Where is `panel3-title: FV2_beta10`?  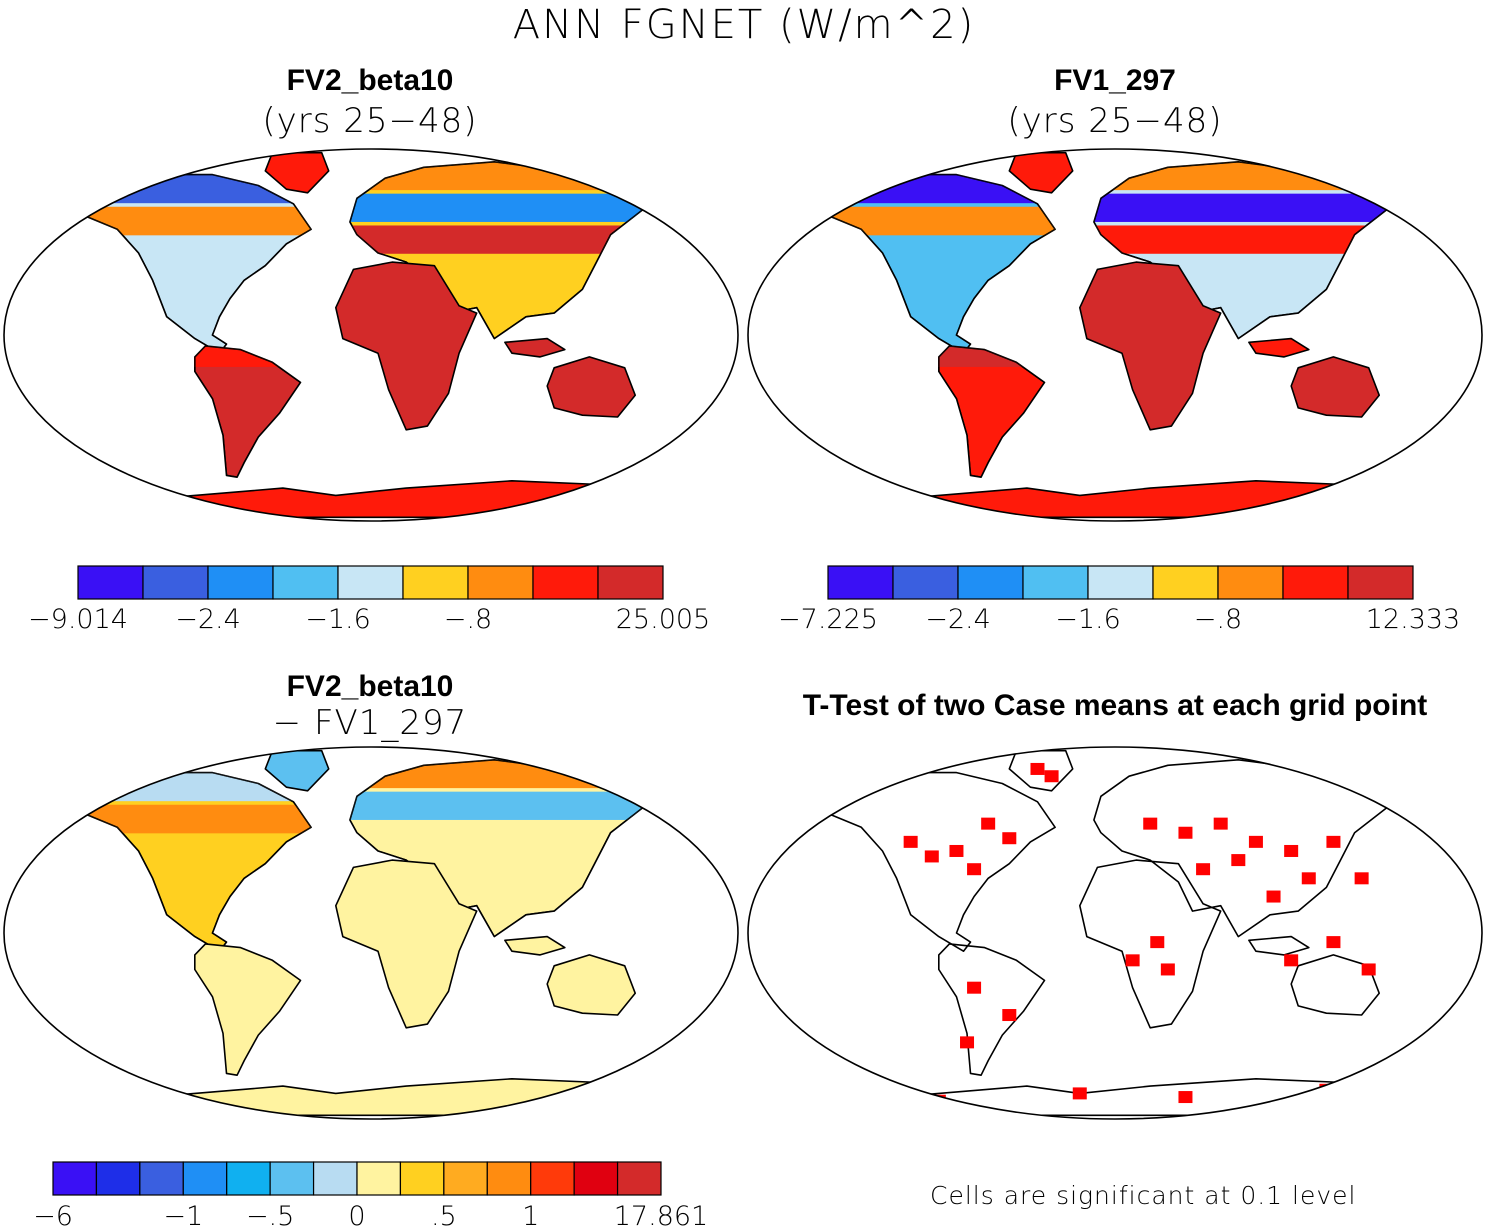
panel3-title: FV2_beta10 is located at coordinates (370, 686).